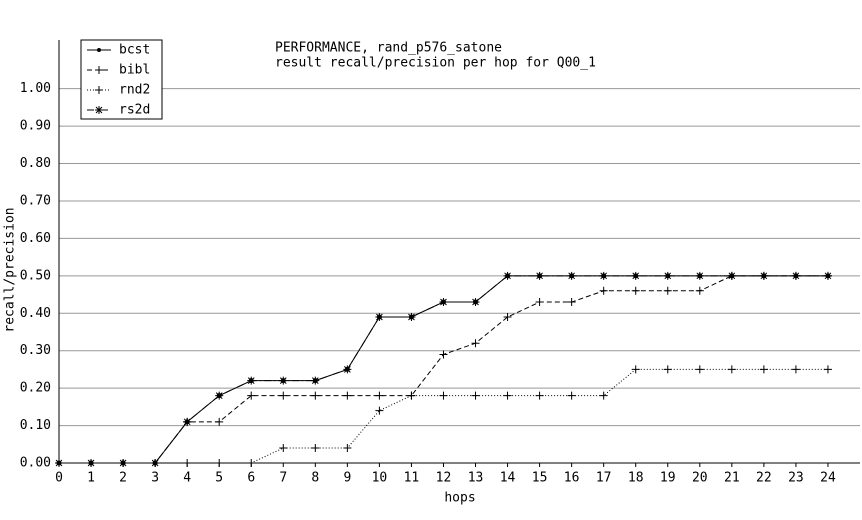  I want to click on x-tick-label: 10, so click(380, 478).